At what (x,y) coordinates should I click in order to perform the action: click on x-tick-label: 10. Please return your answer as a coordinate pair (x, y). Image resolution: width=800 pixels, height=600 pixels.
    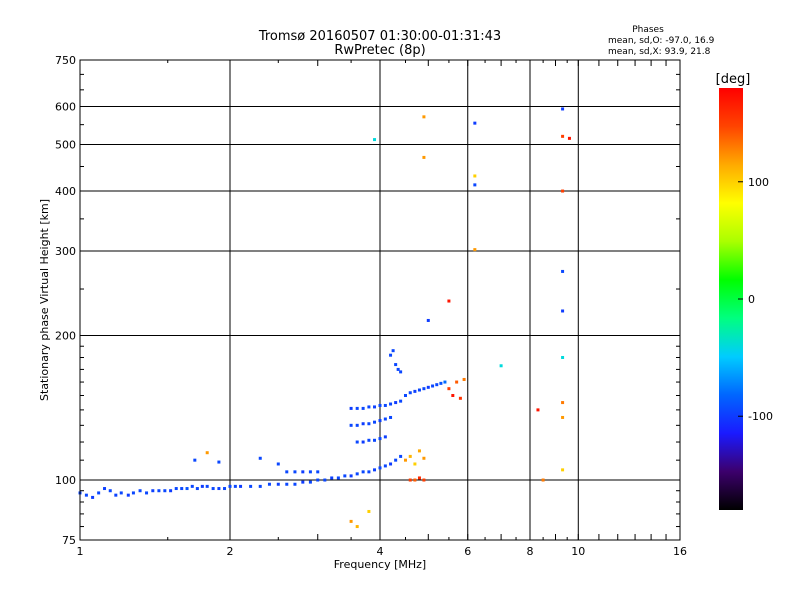
    Looking at the image, I should click on (578, 551).